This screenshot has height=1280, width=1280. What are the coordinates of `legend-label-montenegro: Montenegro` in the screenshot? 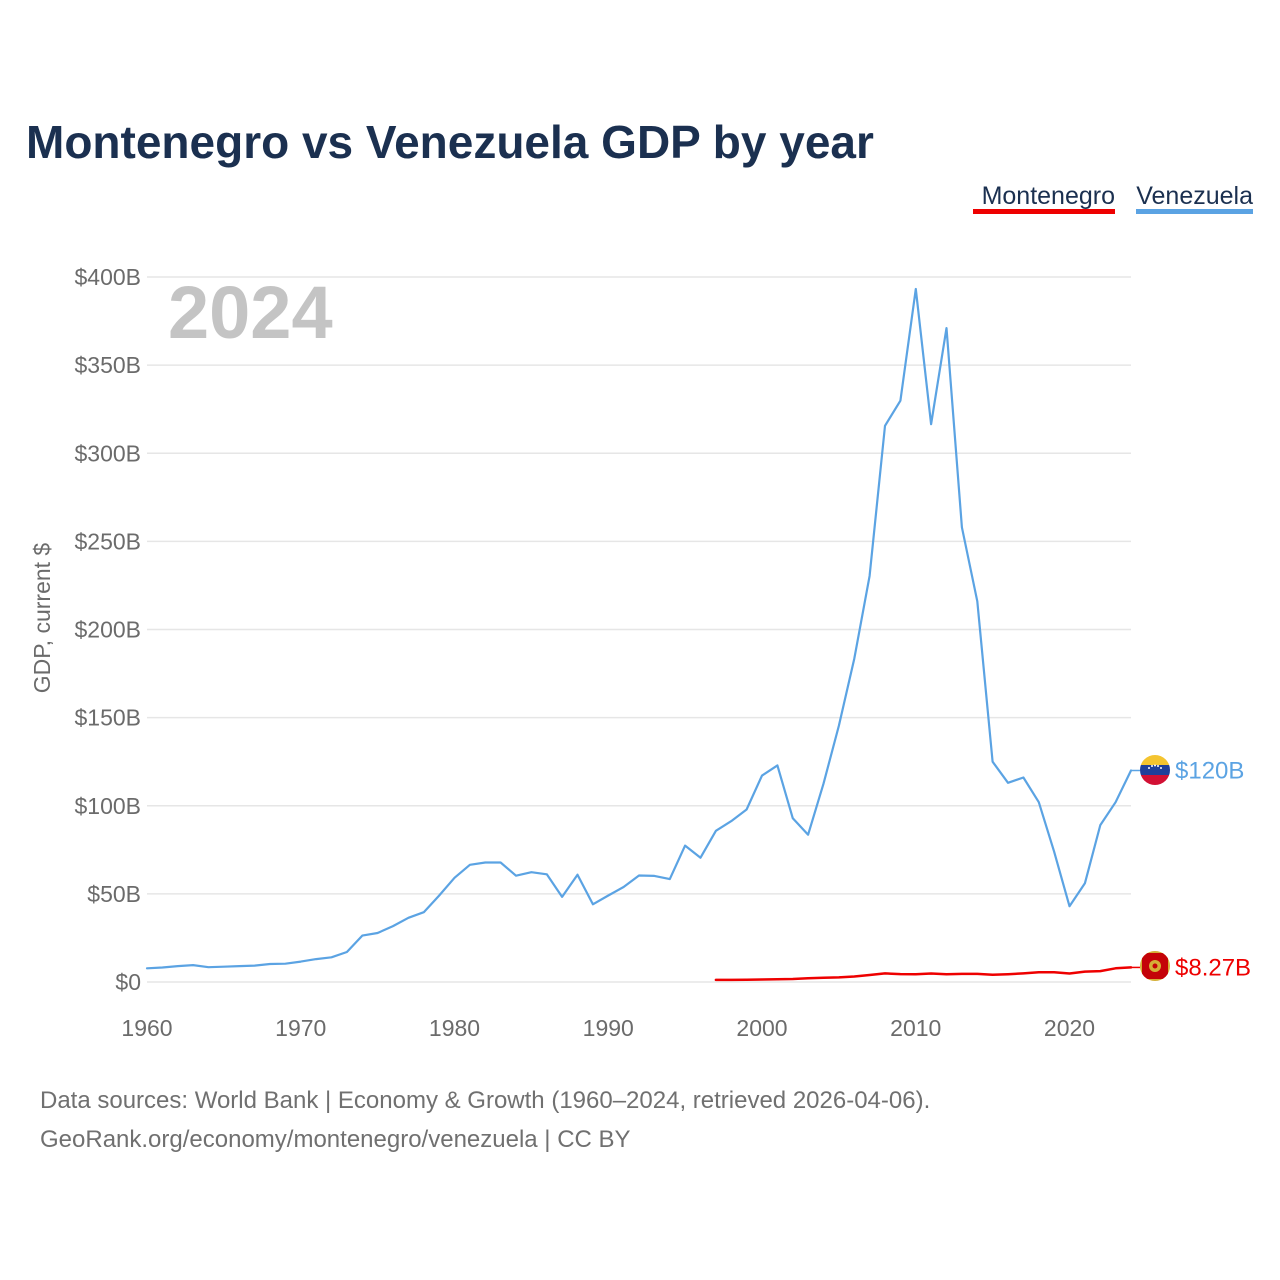 It's located at (1048, 196).